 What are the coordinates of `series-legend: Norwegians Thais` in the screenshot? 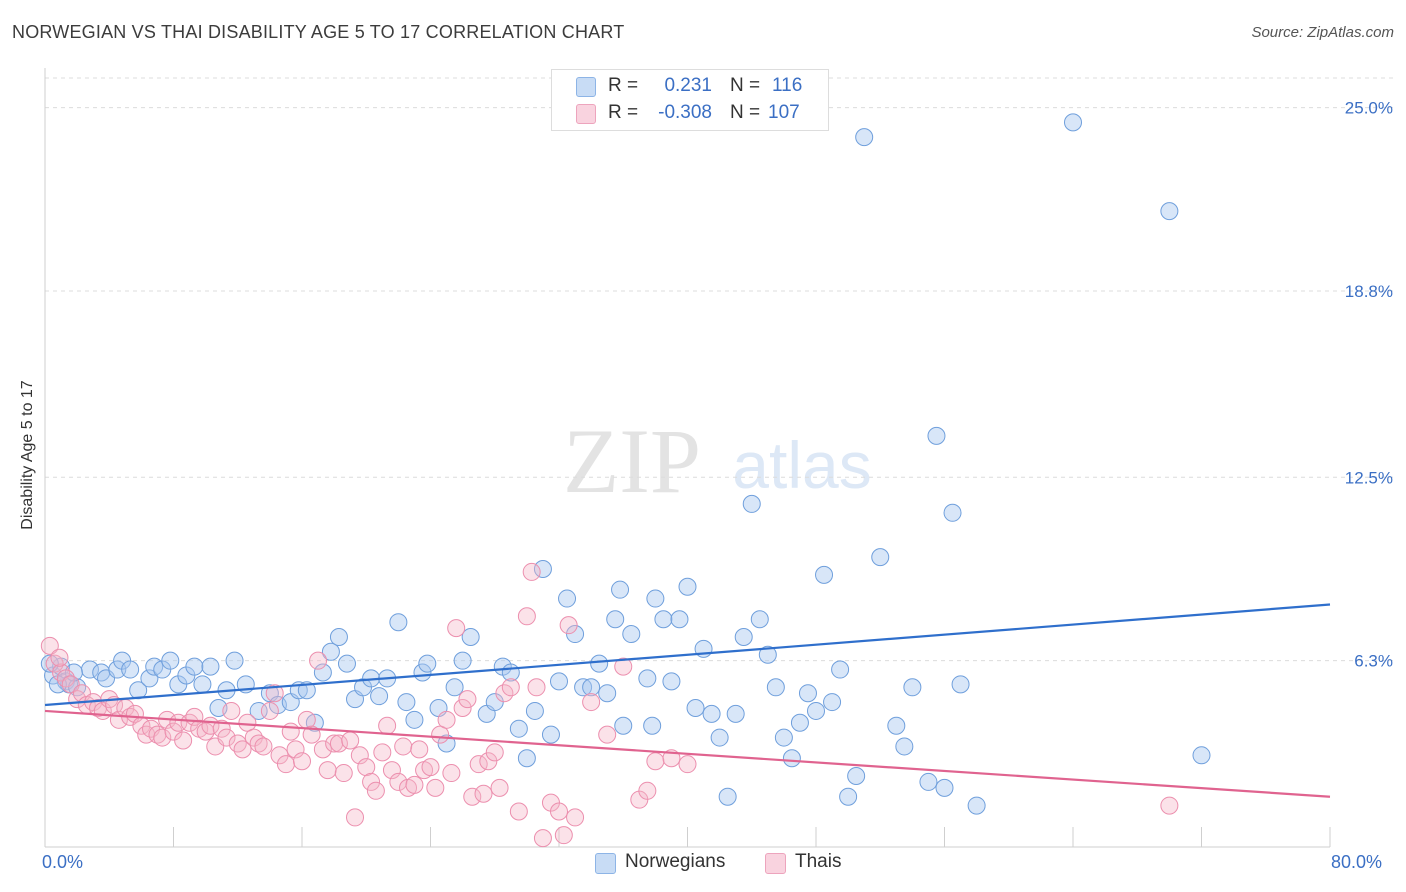 It's located at (703, 864).